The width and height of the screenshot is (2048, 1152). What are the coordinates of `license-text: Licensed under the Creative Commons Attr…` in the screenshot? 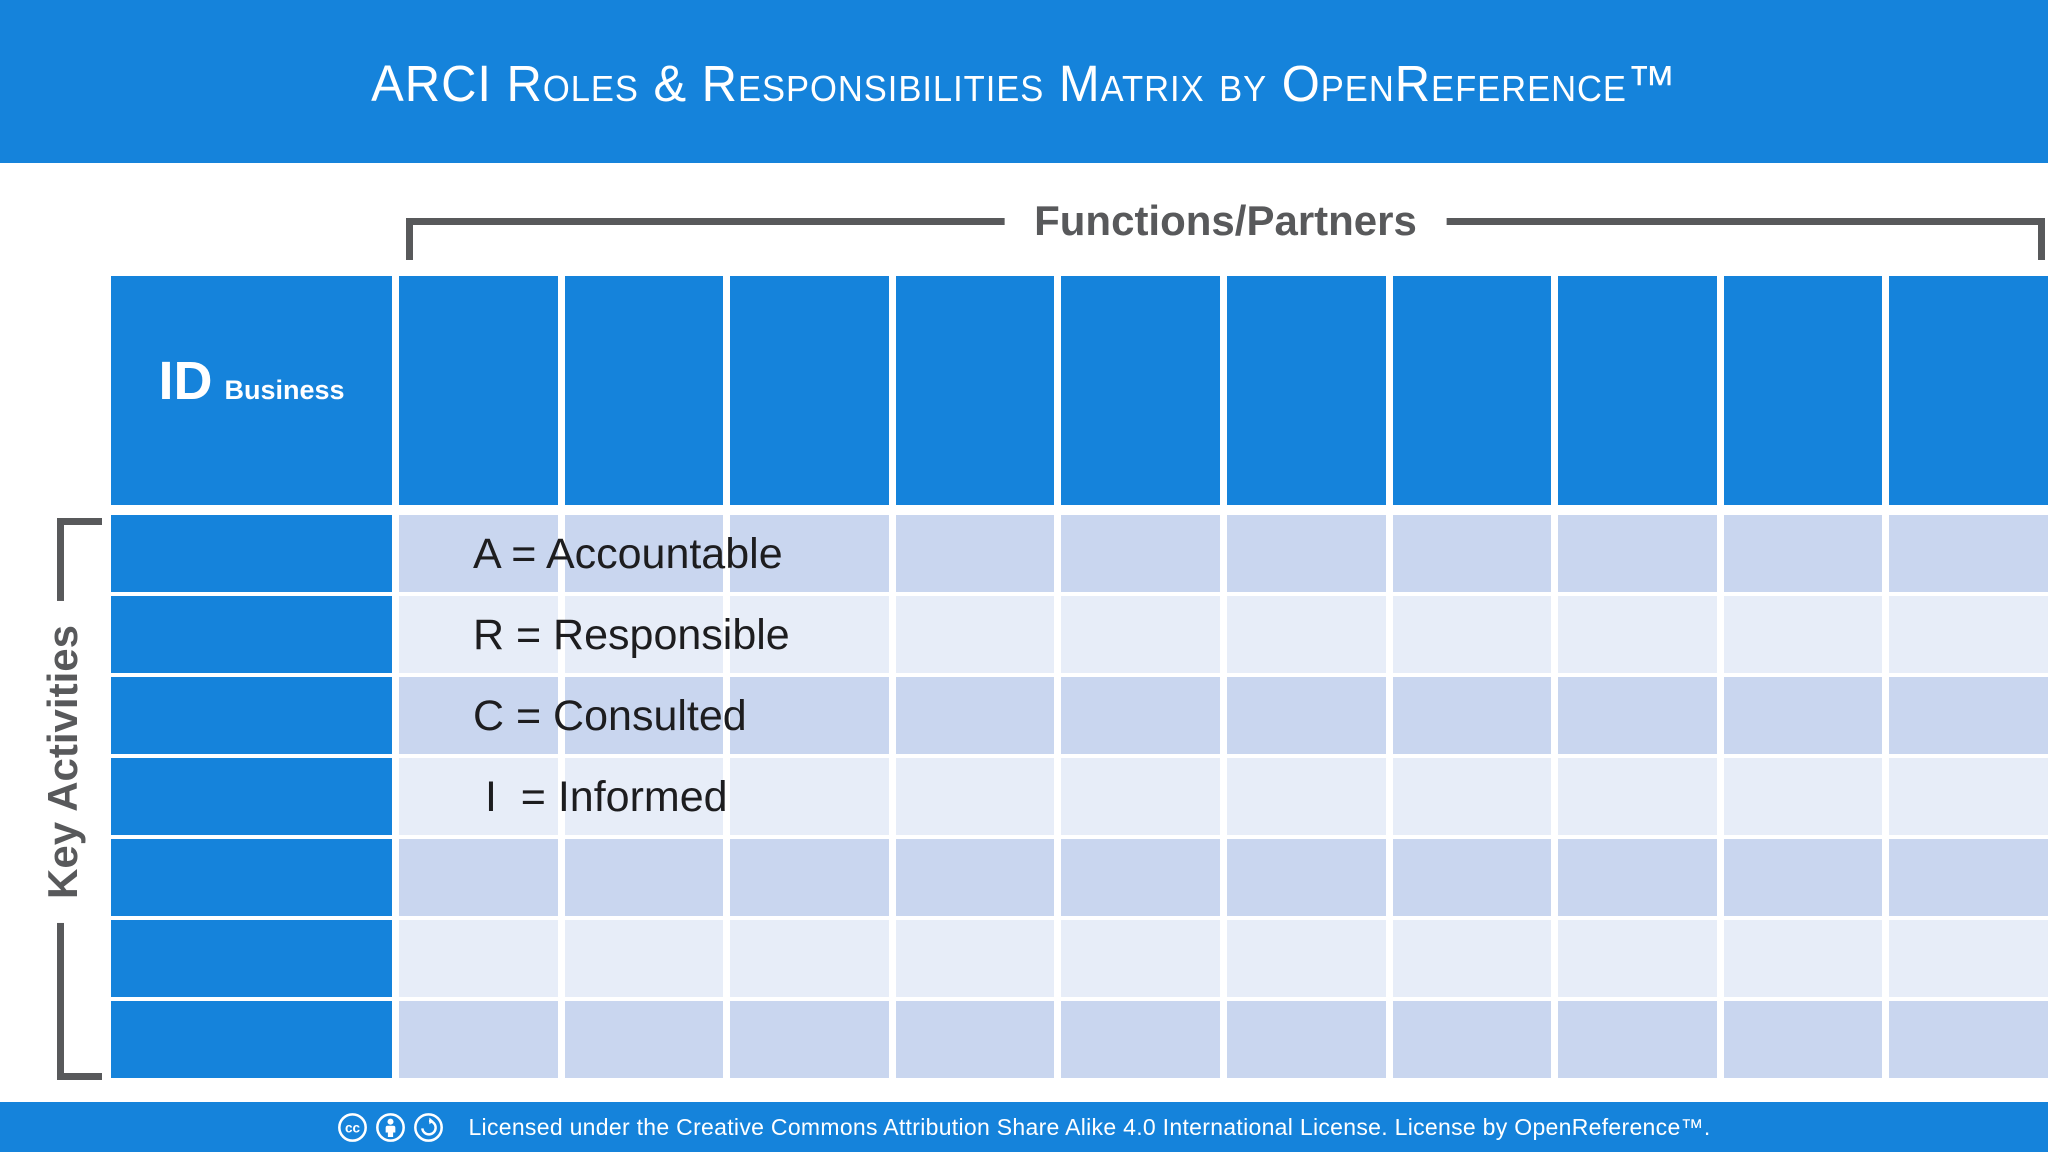 It's located at (1089, 1126).